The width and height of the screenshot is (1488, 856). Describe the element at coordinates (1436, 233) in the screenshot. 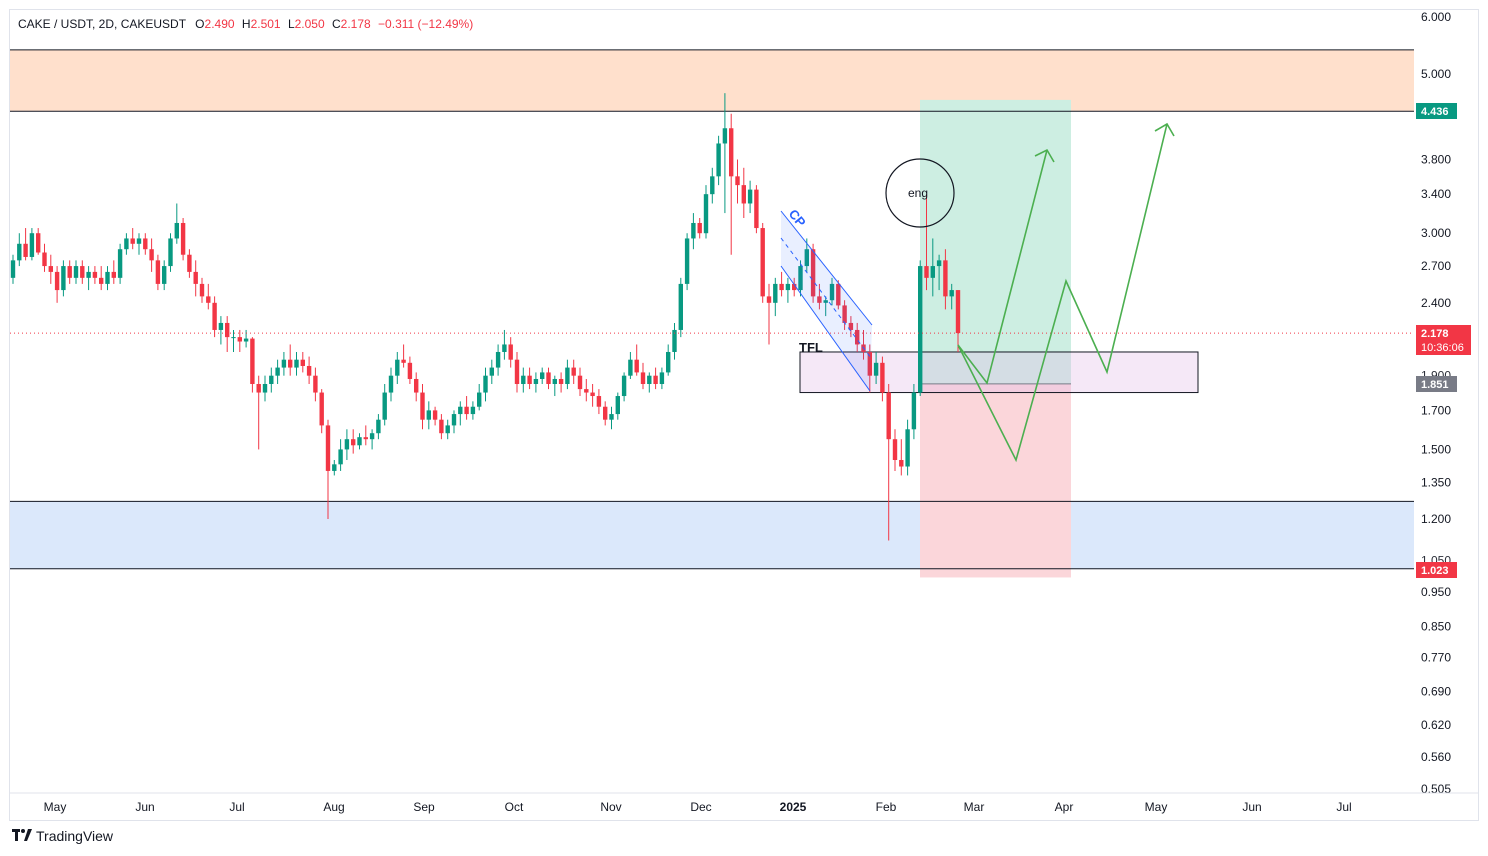

I see `price-tick-label: 3.000` at that location.